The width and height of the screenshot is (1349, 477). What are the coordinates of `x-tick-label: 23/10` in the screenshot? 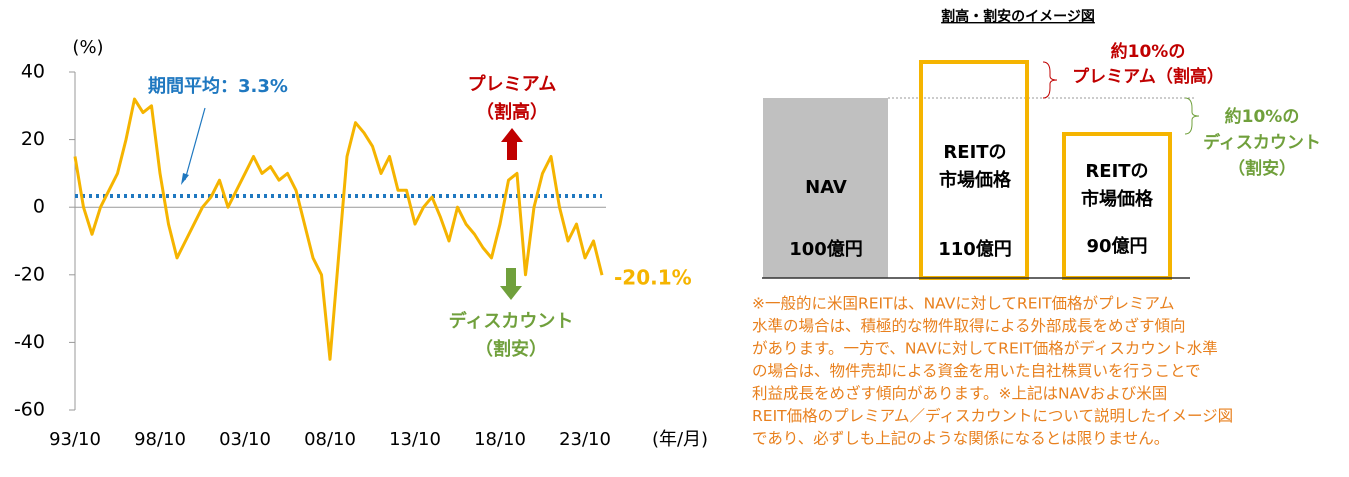 It's located at (585, 439).